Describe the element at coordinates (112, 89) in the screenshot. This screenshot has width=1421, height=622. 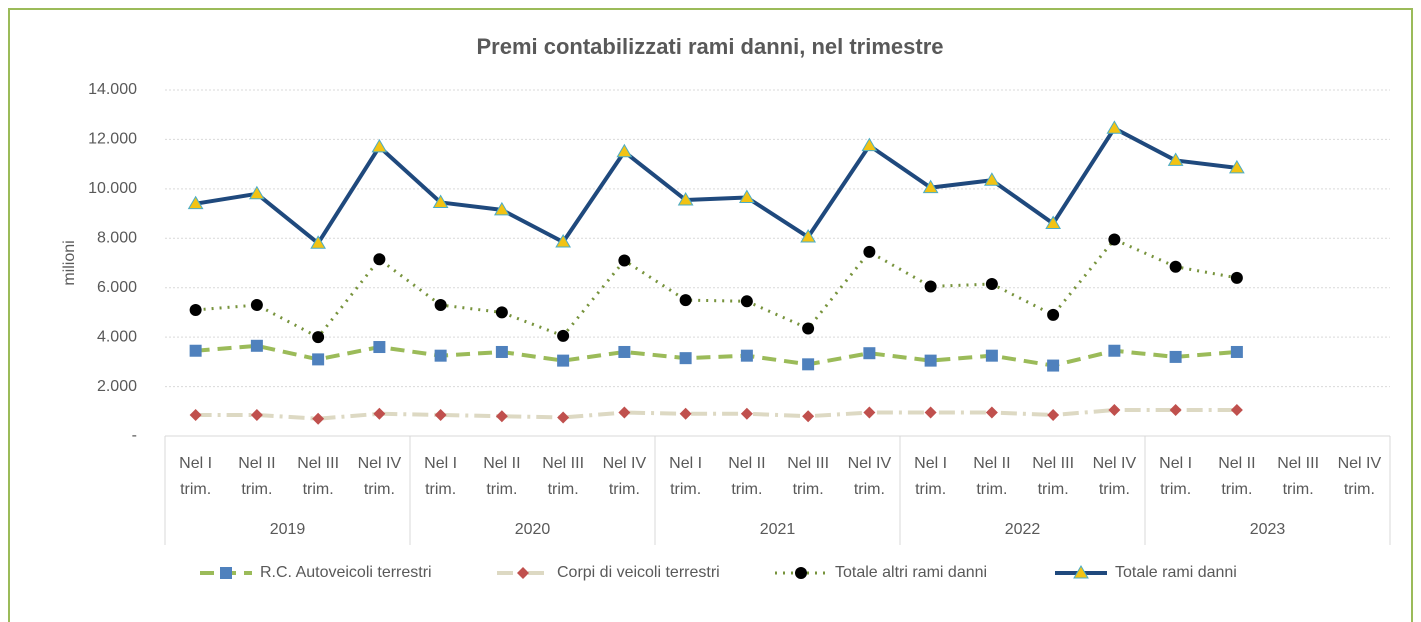
I see `y-tick-label: 14.000` at that location.